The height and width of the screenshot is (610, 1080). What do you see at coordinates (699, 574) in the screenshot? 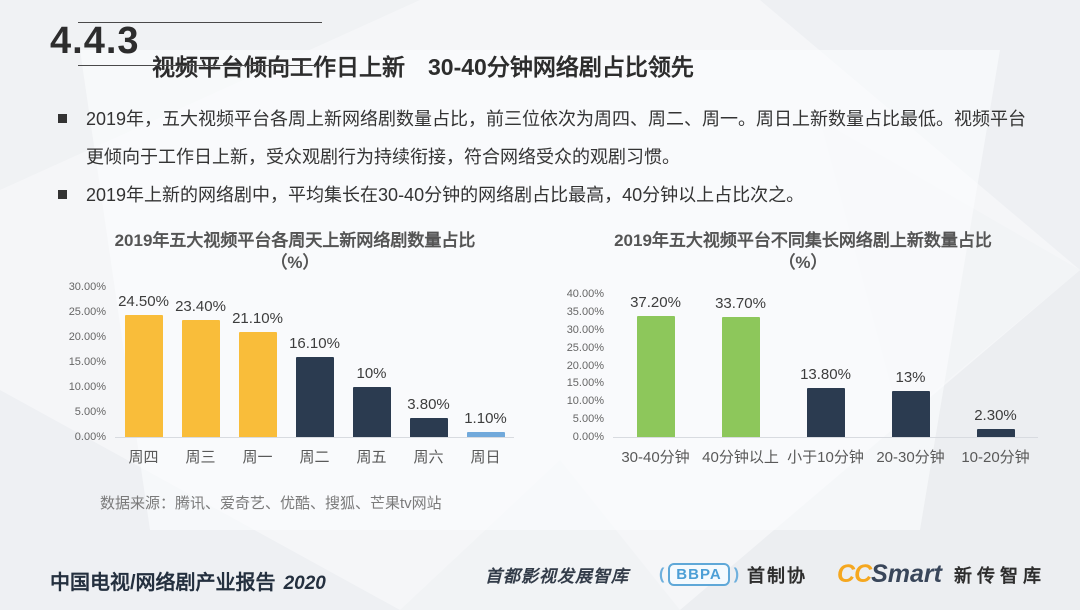
I see `bbpa-badge: BBPA` at bounding box center [699, 574].